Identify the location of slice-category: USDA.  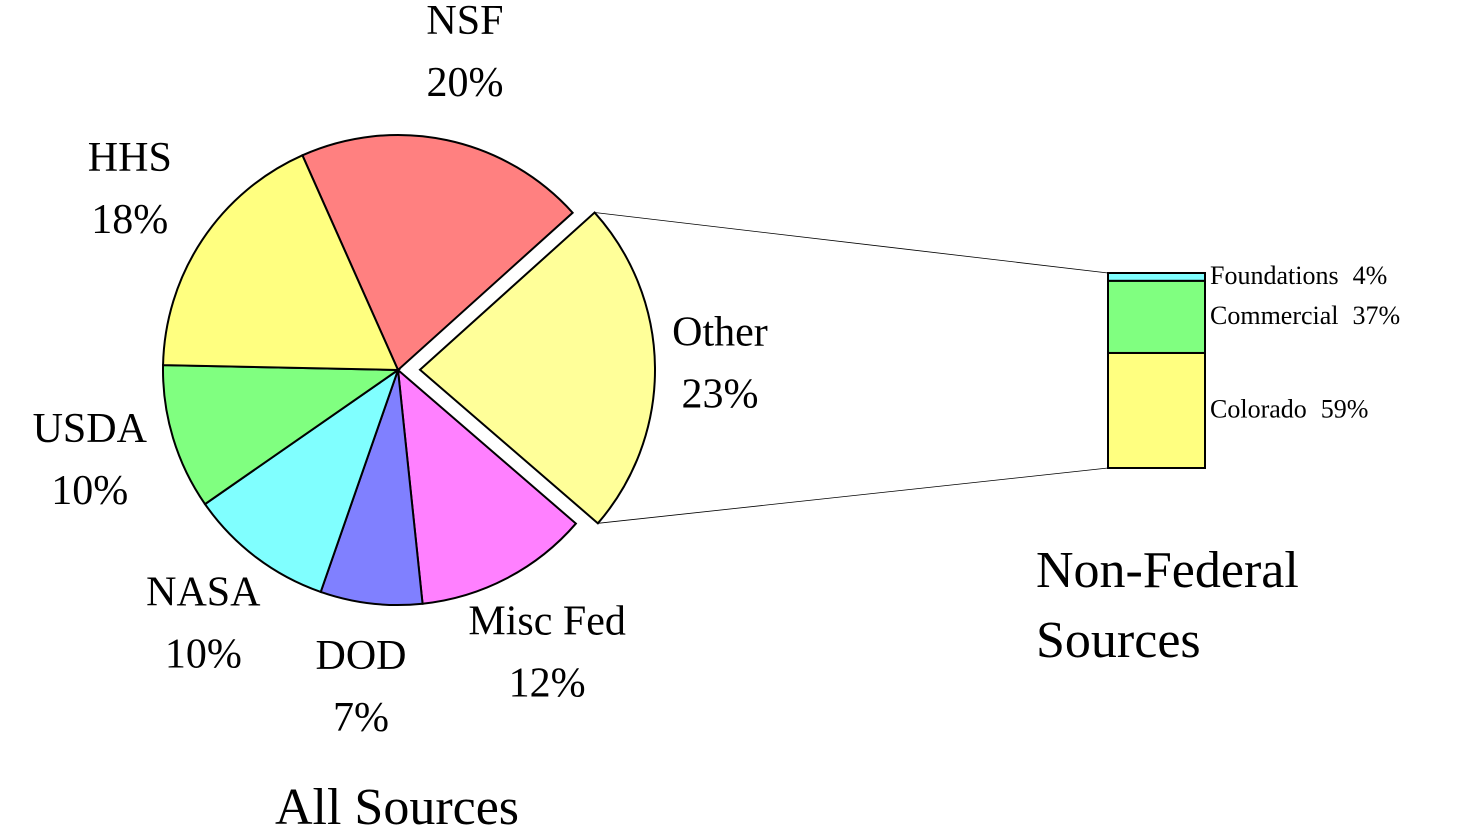
(90, 429).